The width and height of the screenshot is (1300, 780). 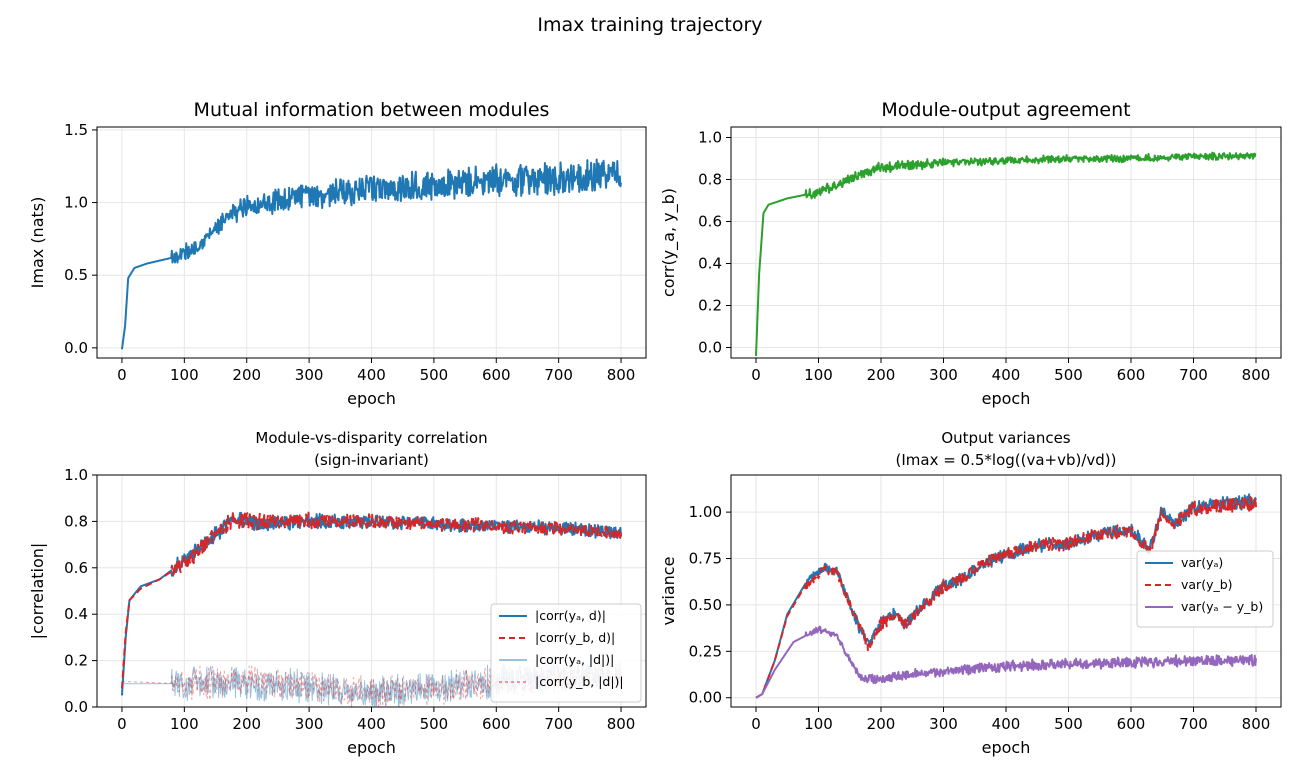 I want to click on y-axis-label: |correlation|, so click(x=37, y=591).